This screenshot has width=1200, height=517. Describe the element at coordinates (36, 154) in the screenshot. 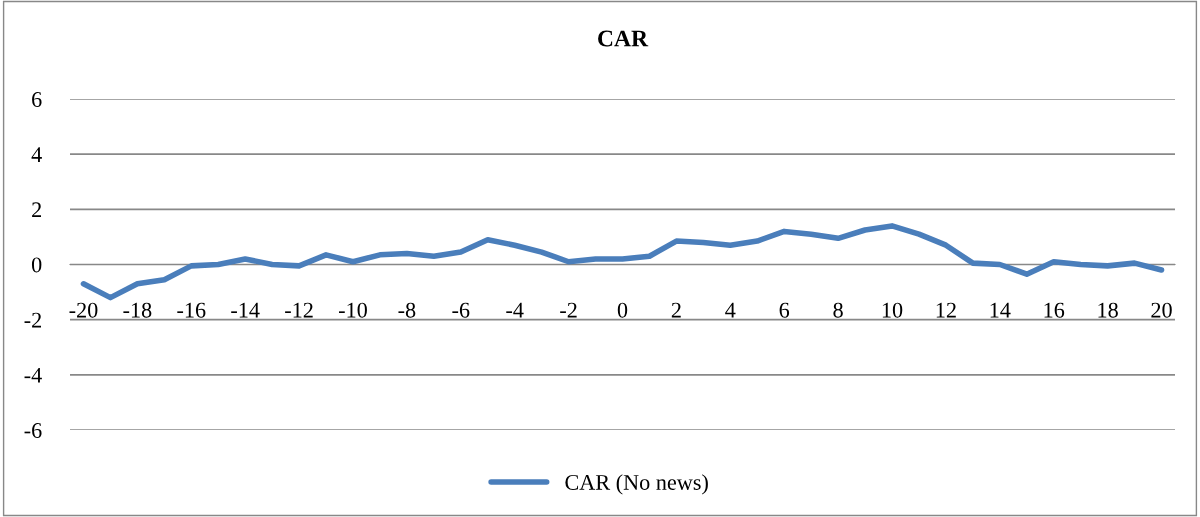

I see `y-tick-label: 4` at that location.